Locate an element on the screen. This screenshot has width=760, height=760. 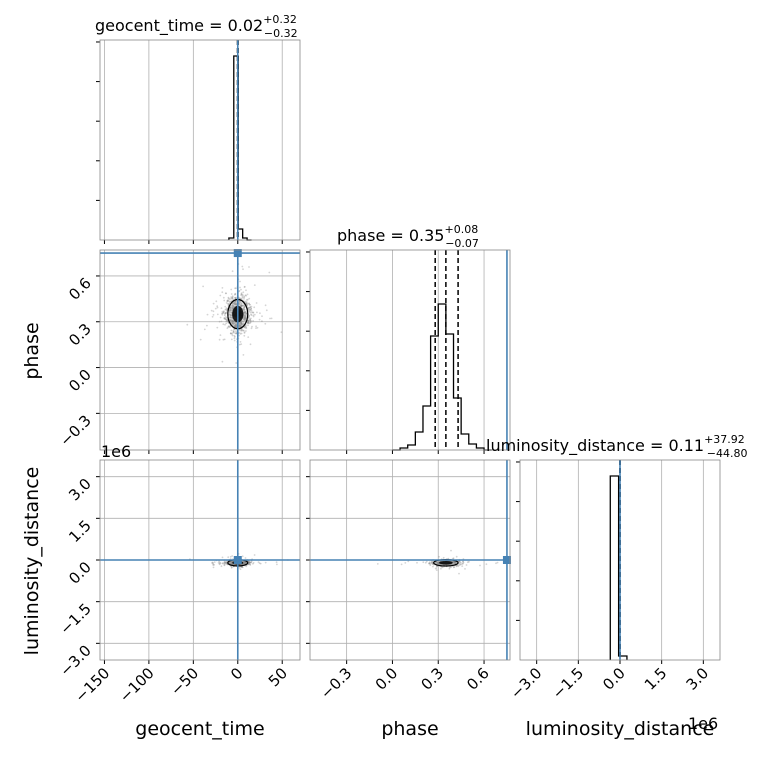
scatter-ld_vs_geocent_time is located at coordinates (200, 560).